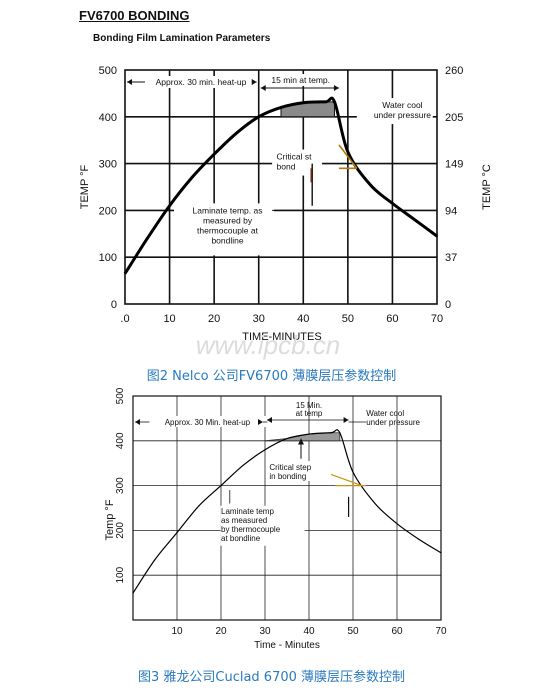  Describe the element at coordinates (392, 319) in the screenshot. I see `chart1-x-tick-label: 60` at that location.